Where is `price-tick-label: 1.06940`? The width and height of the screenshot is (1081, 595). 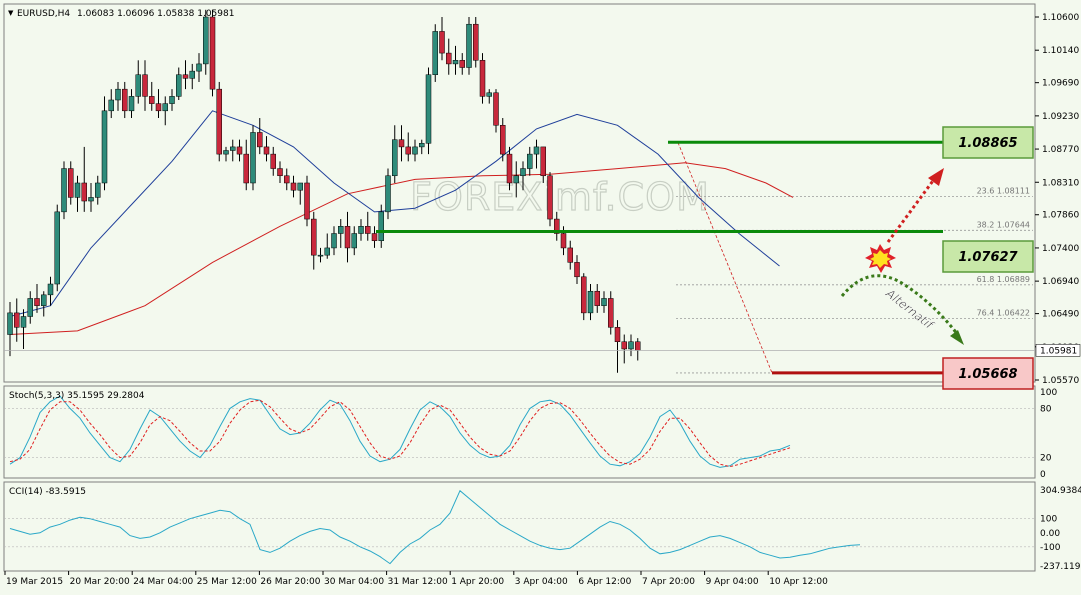 price-tick-label: 1.06940 is located at coordinates (1060, 282).